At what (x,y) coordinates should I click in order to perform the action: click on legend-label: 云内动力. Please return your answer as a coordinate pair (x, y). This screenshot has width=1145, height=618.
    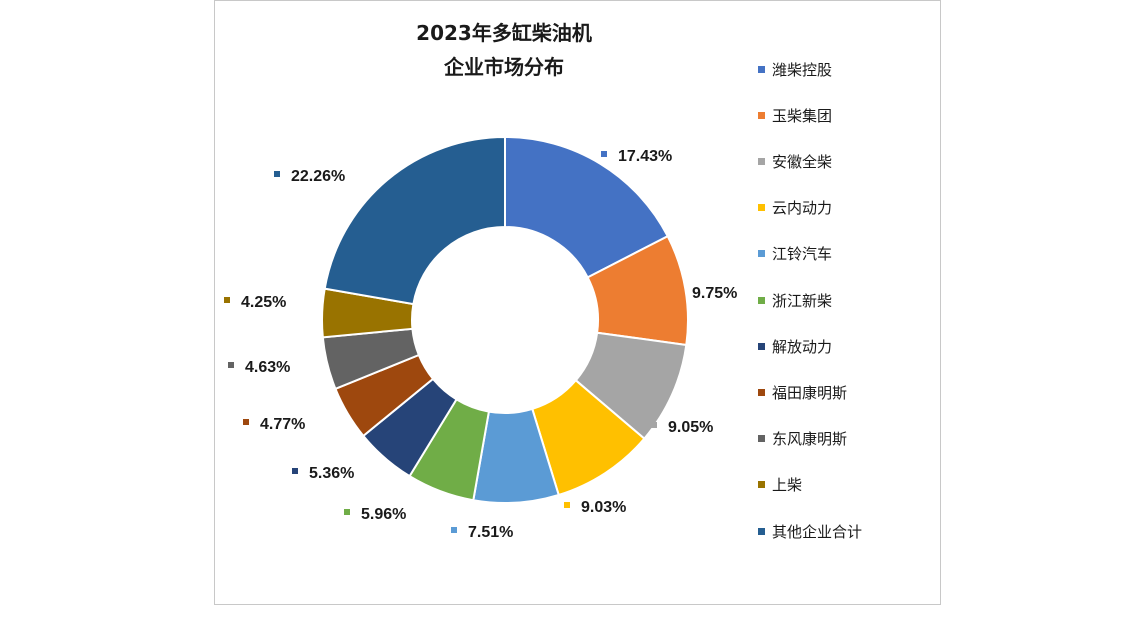
    Looking at the image, I should click on (802, 208).